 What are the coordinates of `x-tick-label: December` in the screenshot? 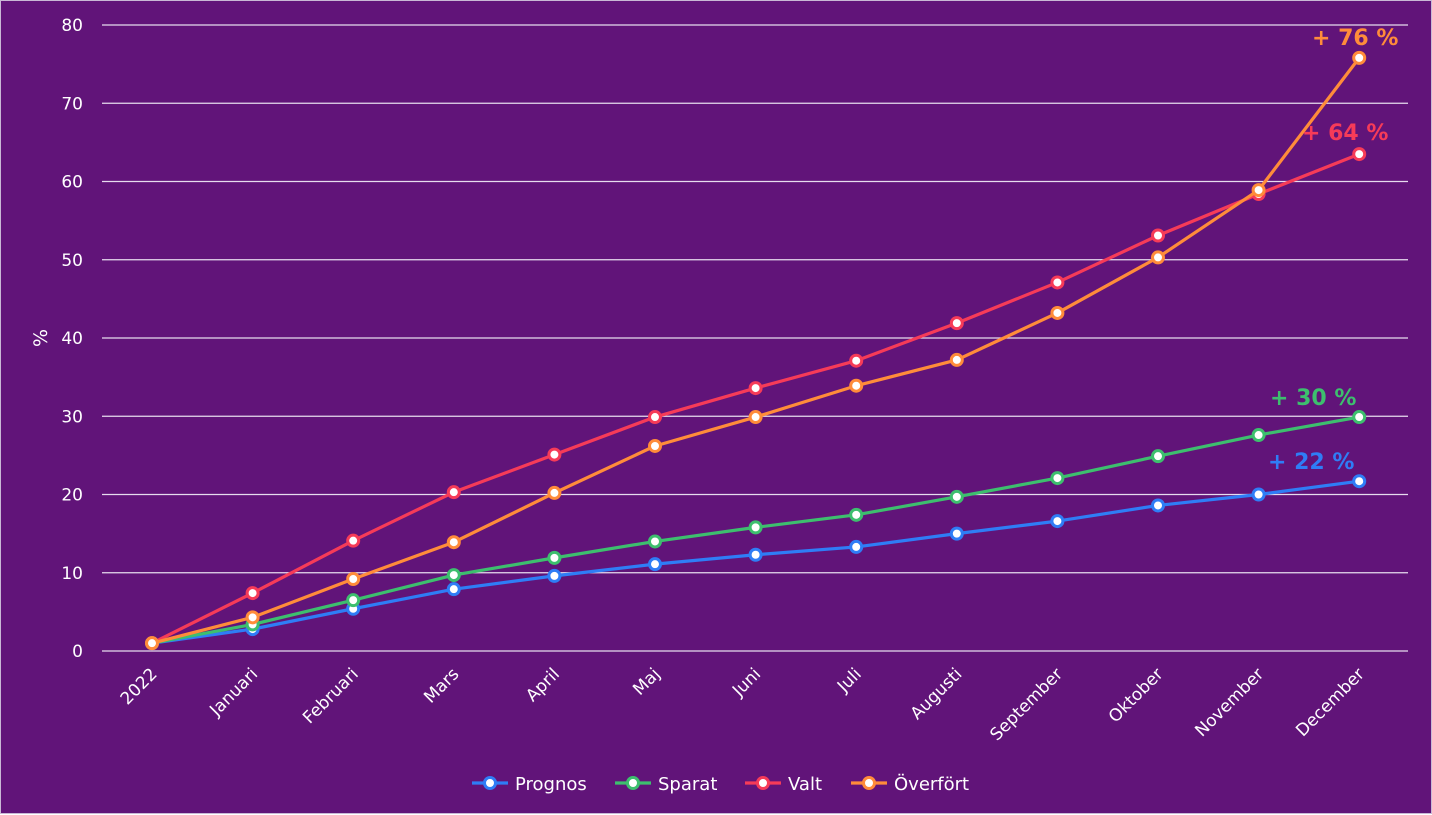 It's located at (1330, 702).